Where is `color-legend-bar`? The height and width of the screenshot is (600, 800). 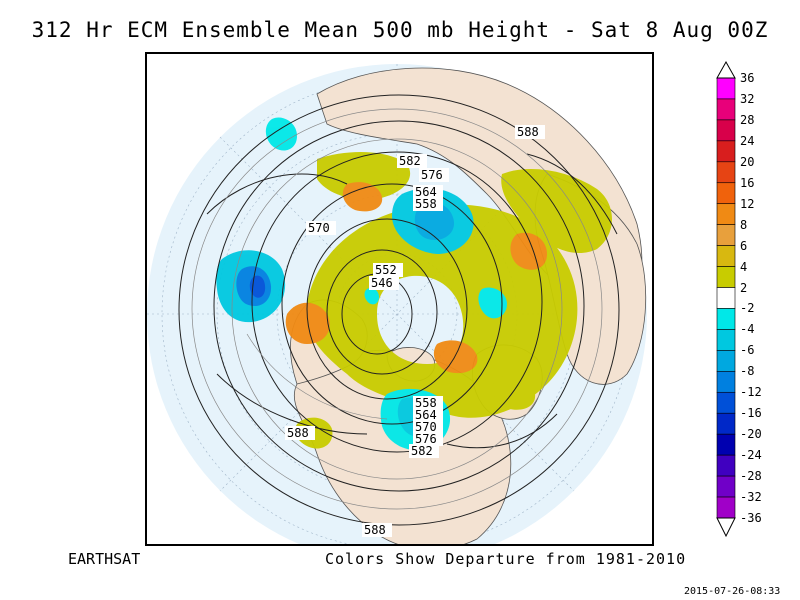 color-legend-bar is located at coordinates (726, 299).